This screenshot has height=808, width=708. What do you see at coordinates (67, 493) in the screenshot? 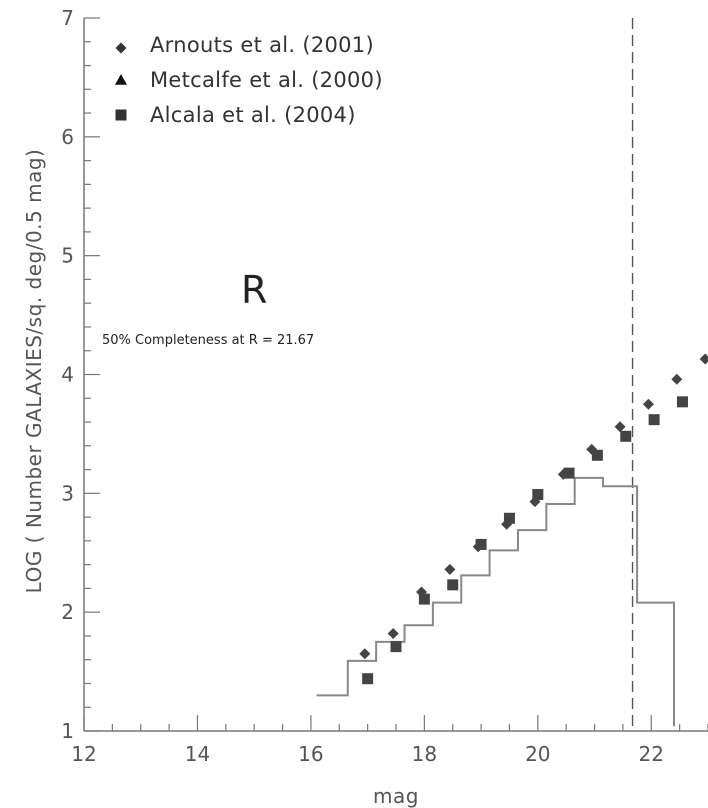
I see `y-tick-label-3: 3` at bounding box center [67, 493].